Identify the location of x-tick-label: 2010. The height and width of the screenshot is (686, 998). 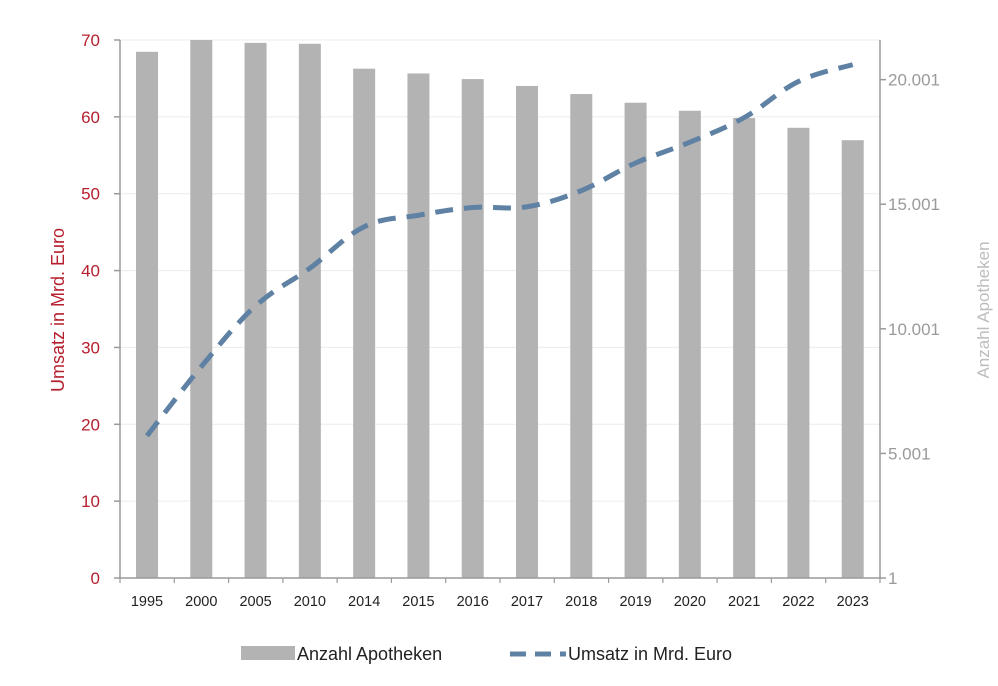
(310, 602).